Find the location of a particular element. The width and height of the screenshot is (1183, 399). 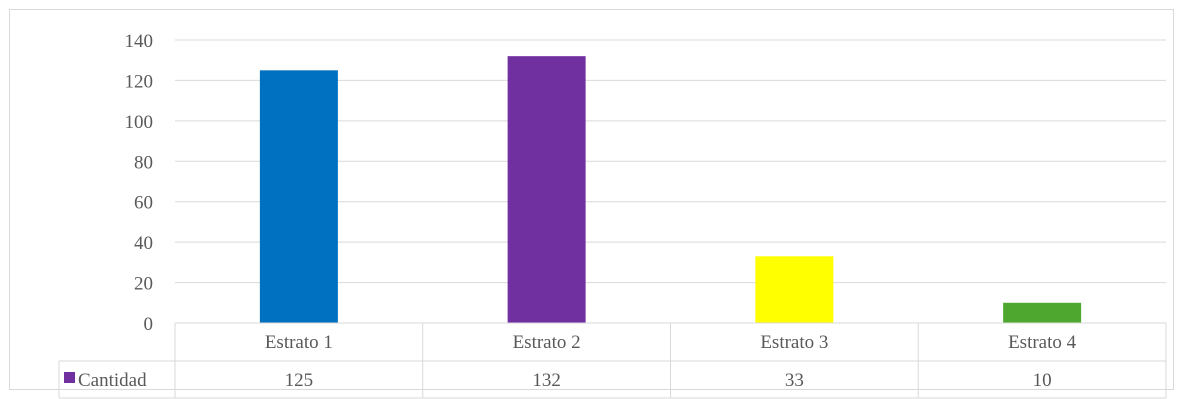

y-tick-label: 60 is located at coordinates (143, 203).